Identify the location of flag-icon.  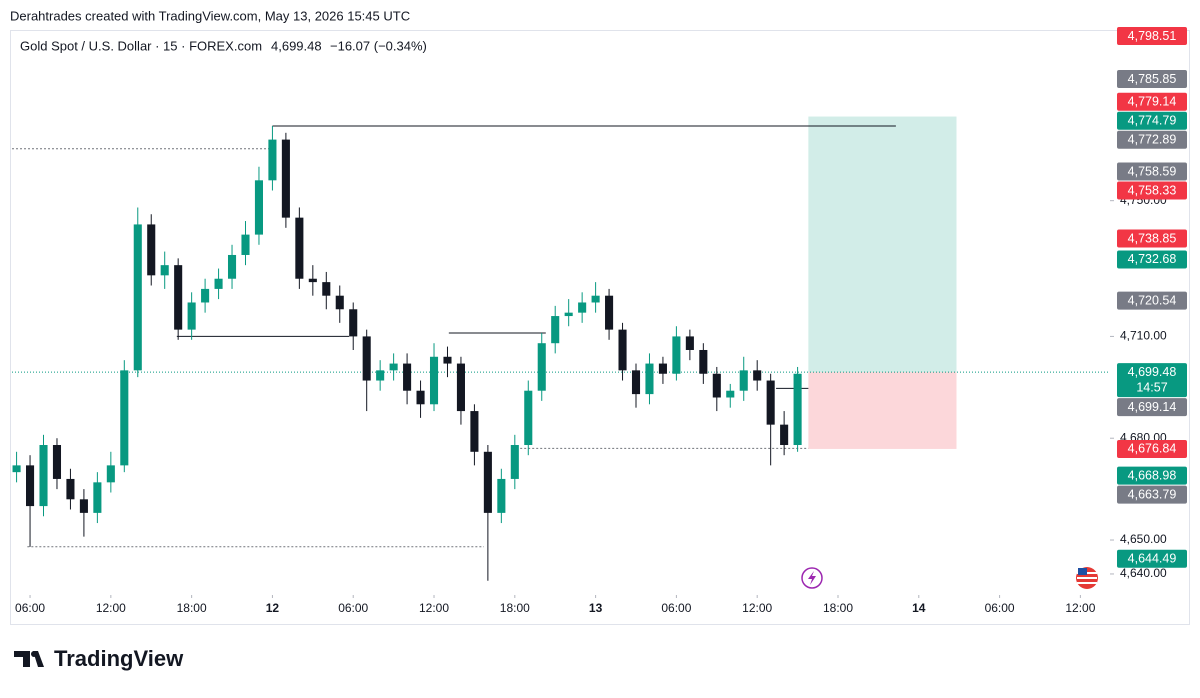
(1087, 578).